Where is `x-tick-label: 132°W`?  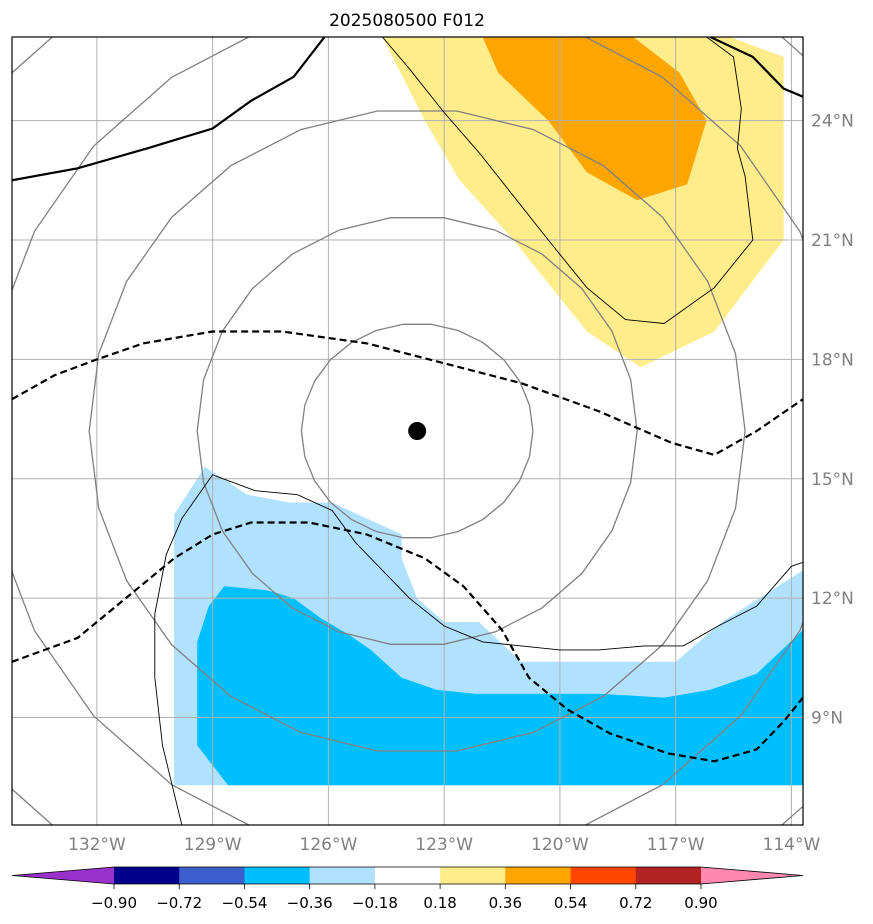
x-tick-label: 132°W is located at coordinates (97, 845).